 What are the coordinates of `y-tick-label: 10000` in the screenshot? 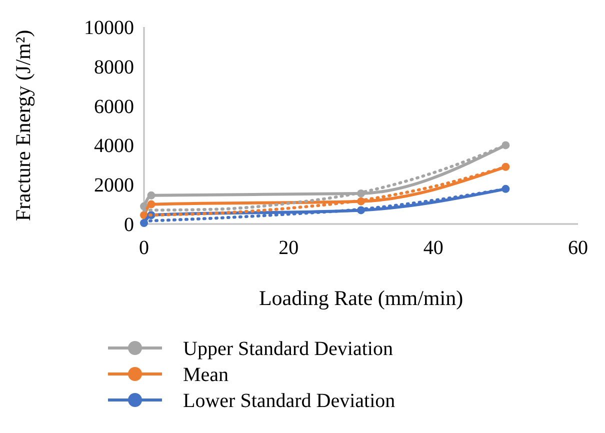 It's located at (109, 28).